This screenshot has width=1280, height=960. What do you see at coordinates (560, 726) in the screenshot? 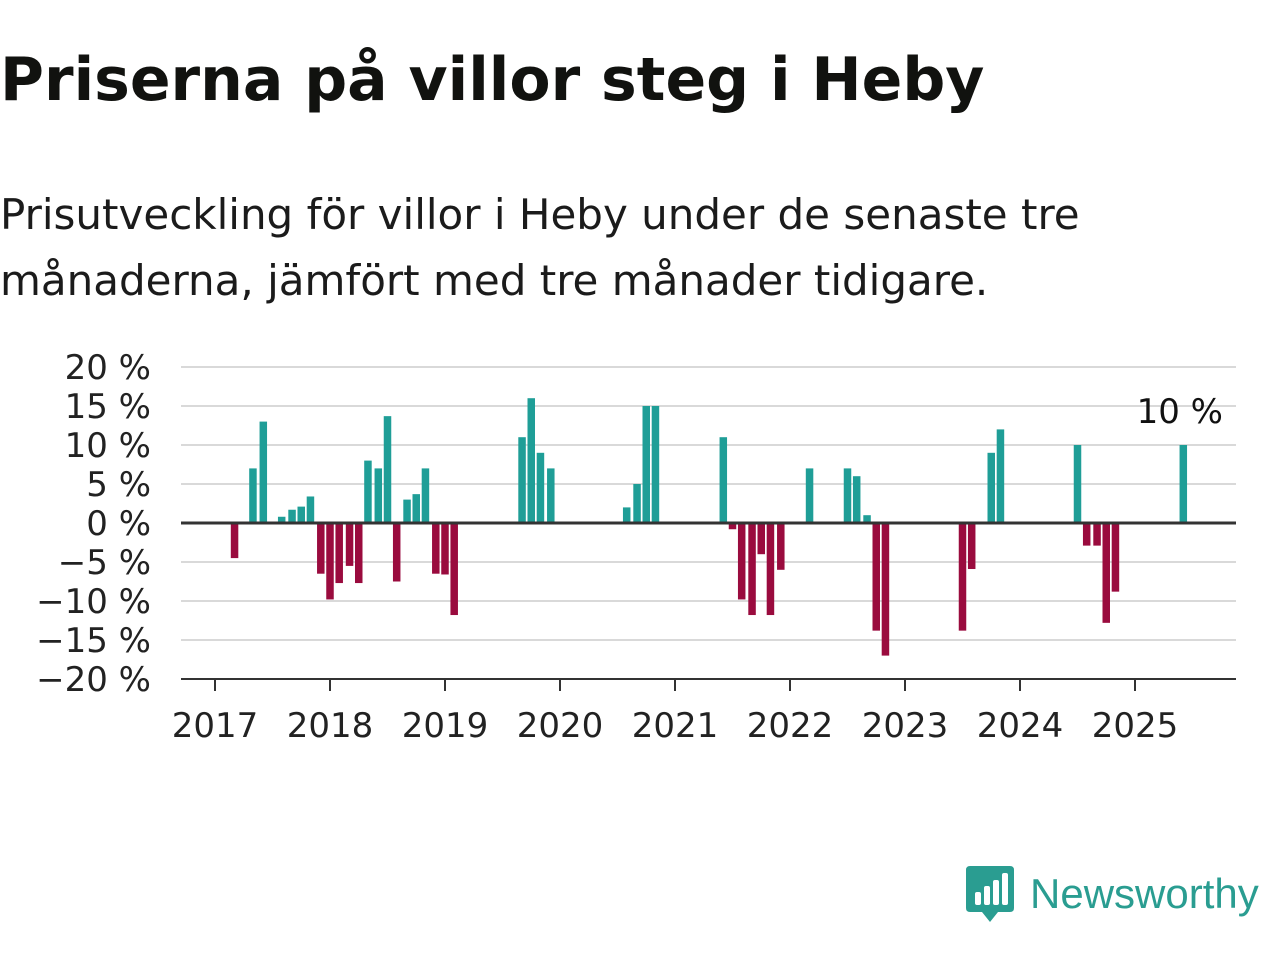
I see `x-tick-label: 2020` at bounding box center [560, 726].